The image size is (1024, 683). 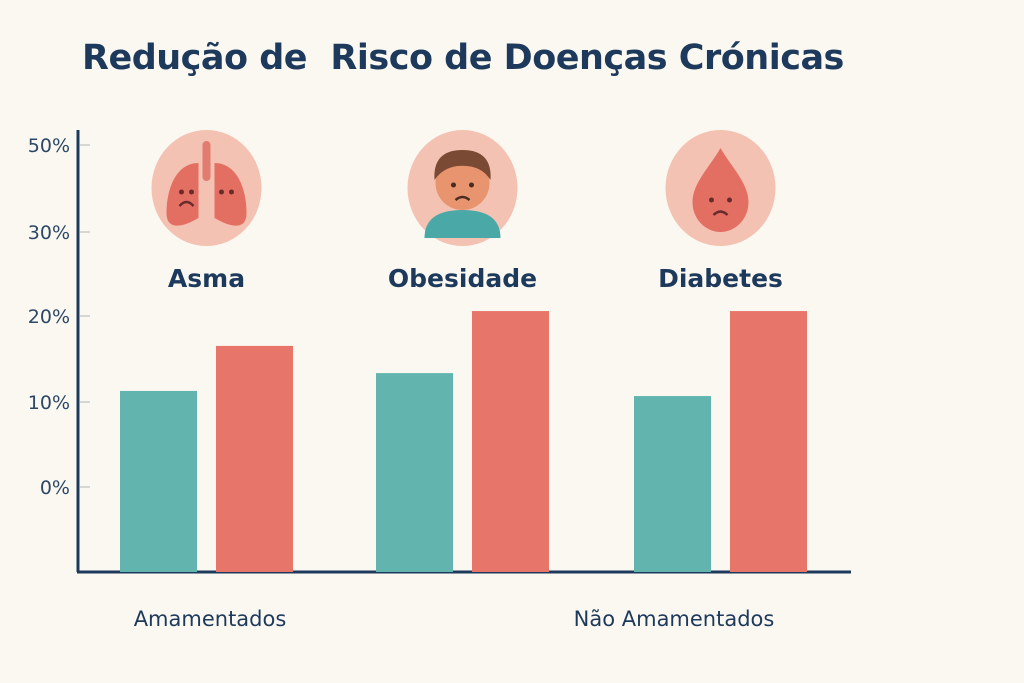 What do you see at coordinates (158, 481) in the screenshot?
I see `bar-asma-amamentados` at bounding box center [158, 481].